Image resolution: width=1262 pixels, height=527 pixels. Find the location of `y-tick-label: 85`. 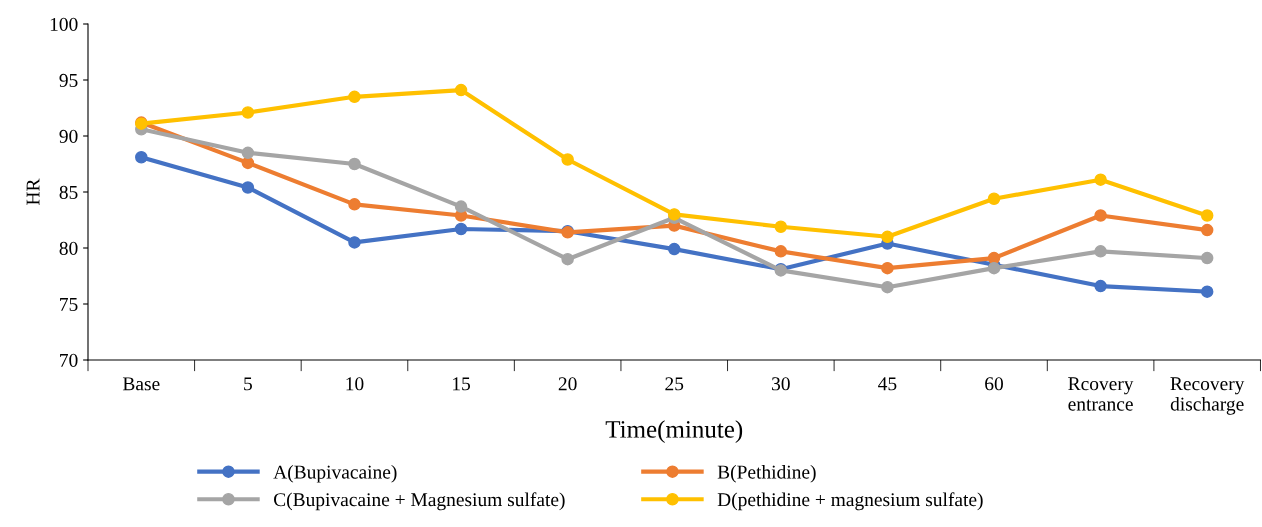

y-tick-label: 85 is located at coordinates (68, 192).